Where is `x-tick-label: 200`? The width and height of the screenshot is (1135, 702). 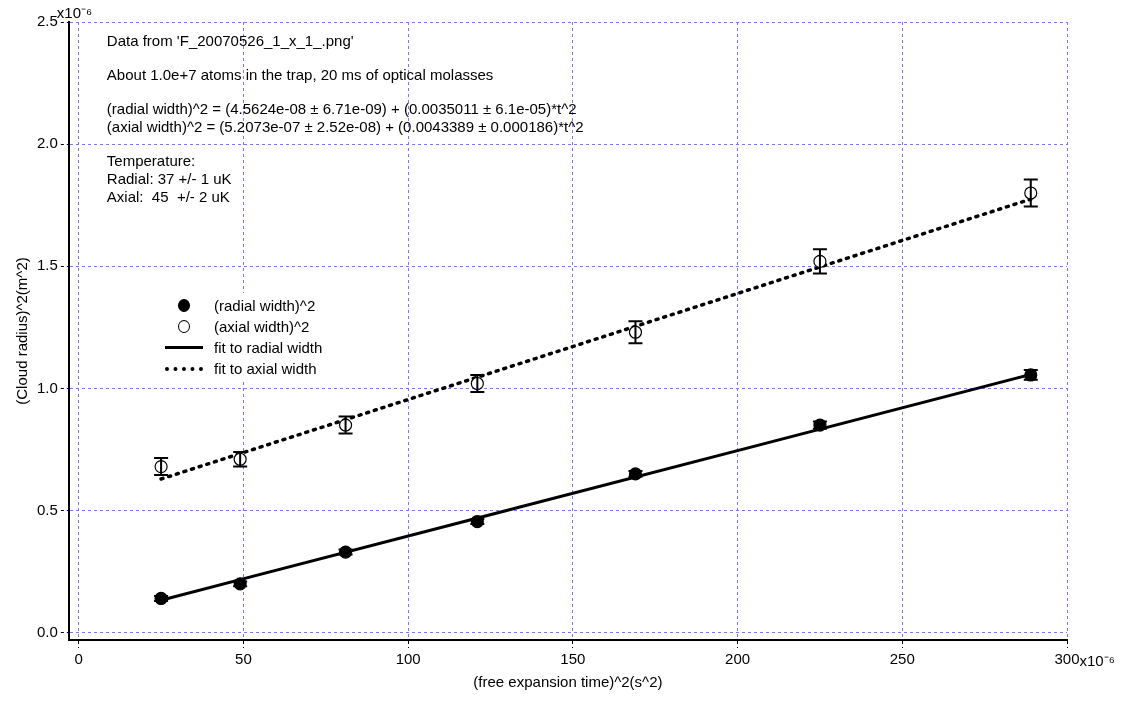
x-tick-label: 200 is located at coordinates (738, 659).